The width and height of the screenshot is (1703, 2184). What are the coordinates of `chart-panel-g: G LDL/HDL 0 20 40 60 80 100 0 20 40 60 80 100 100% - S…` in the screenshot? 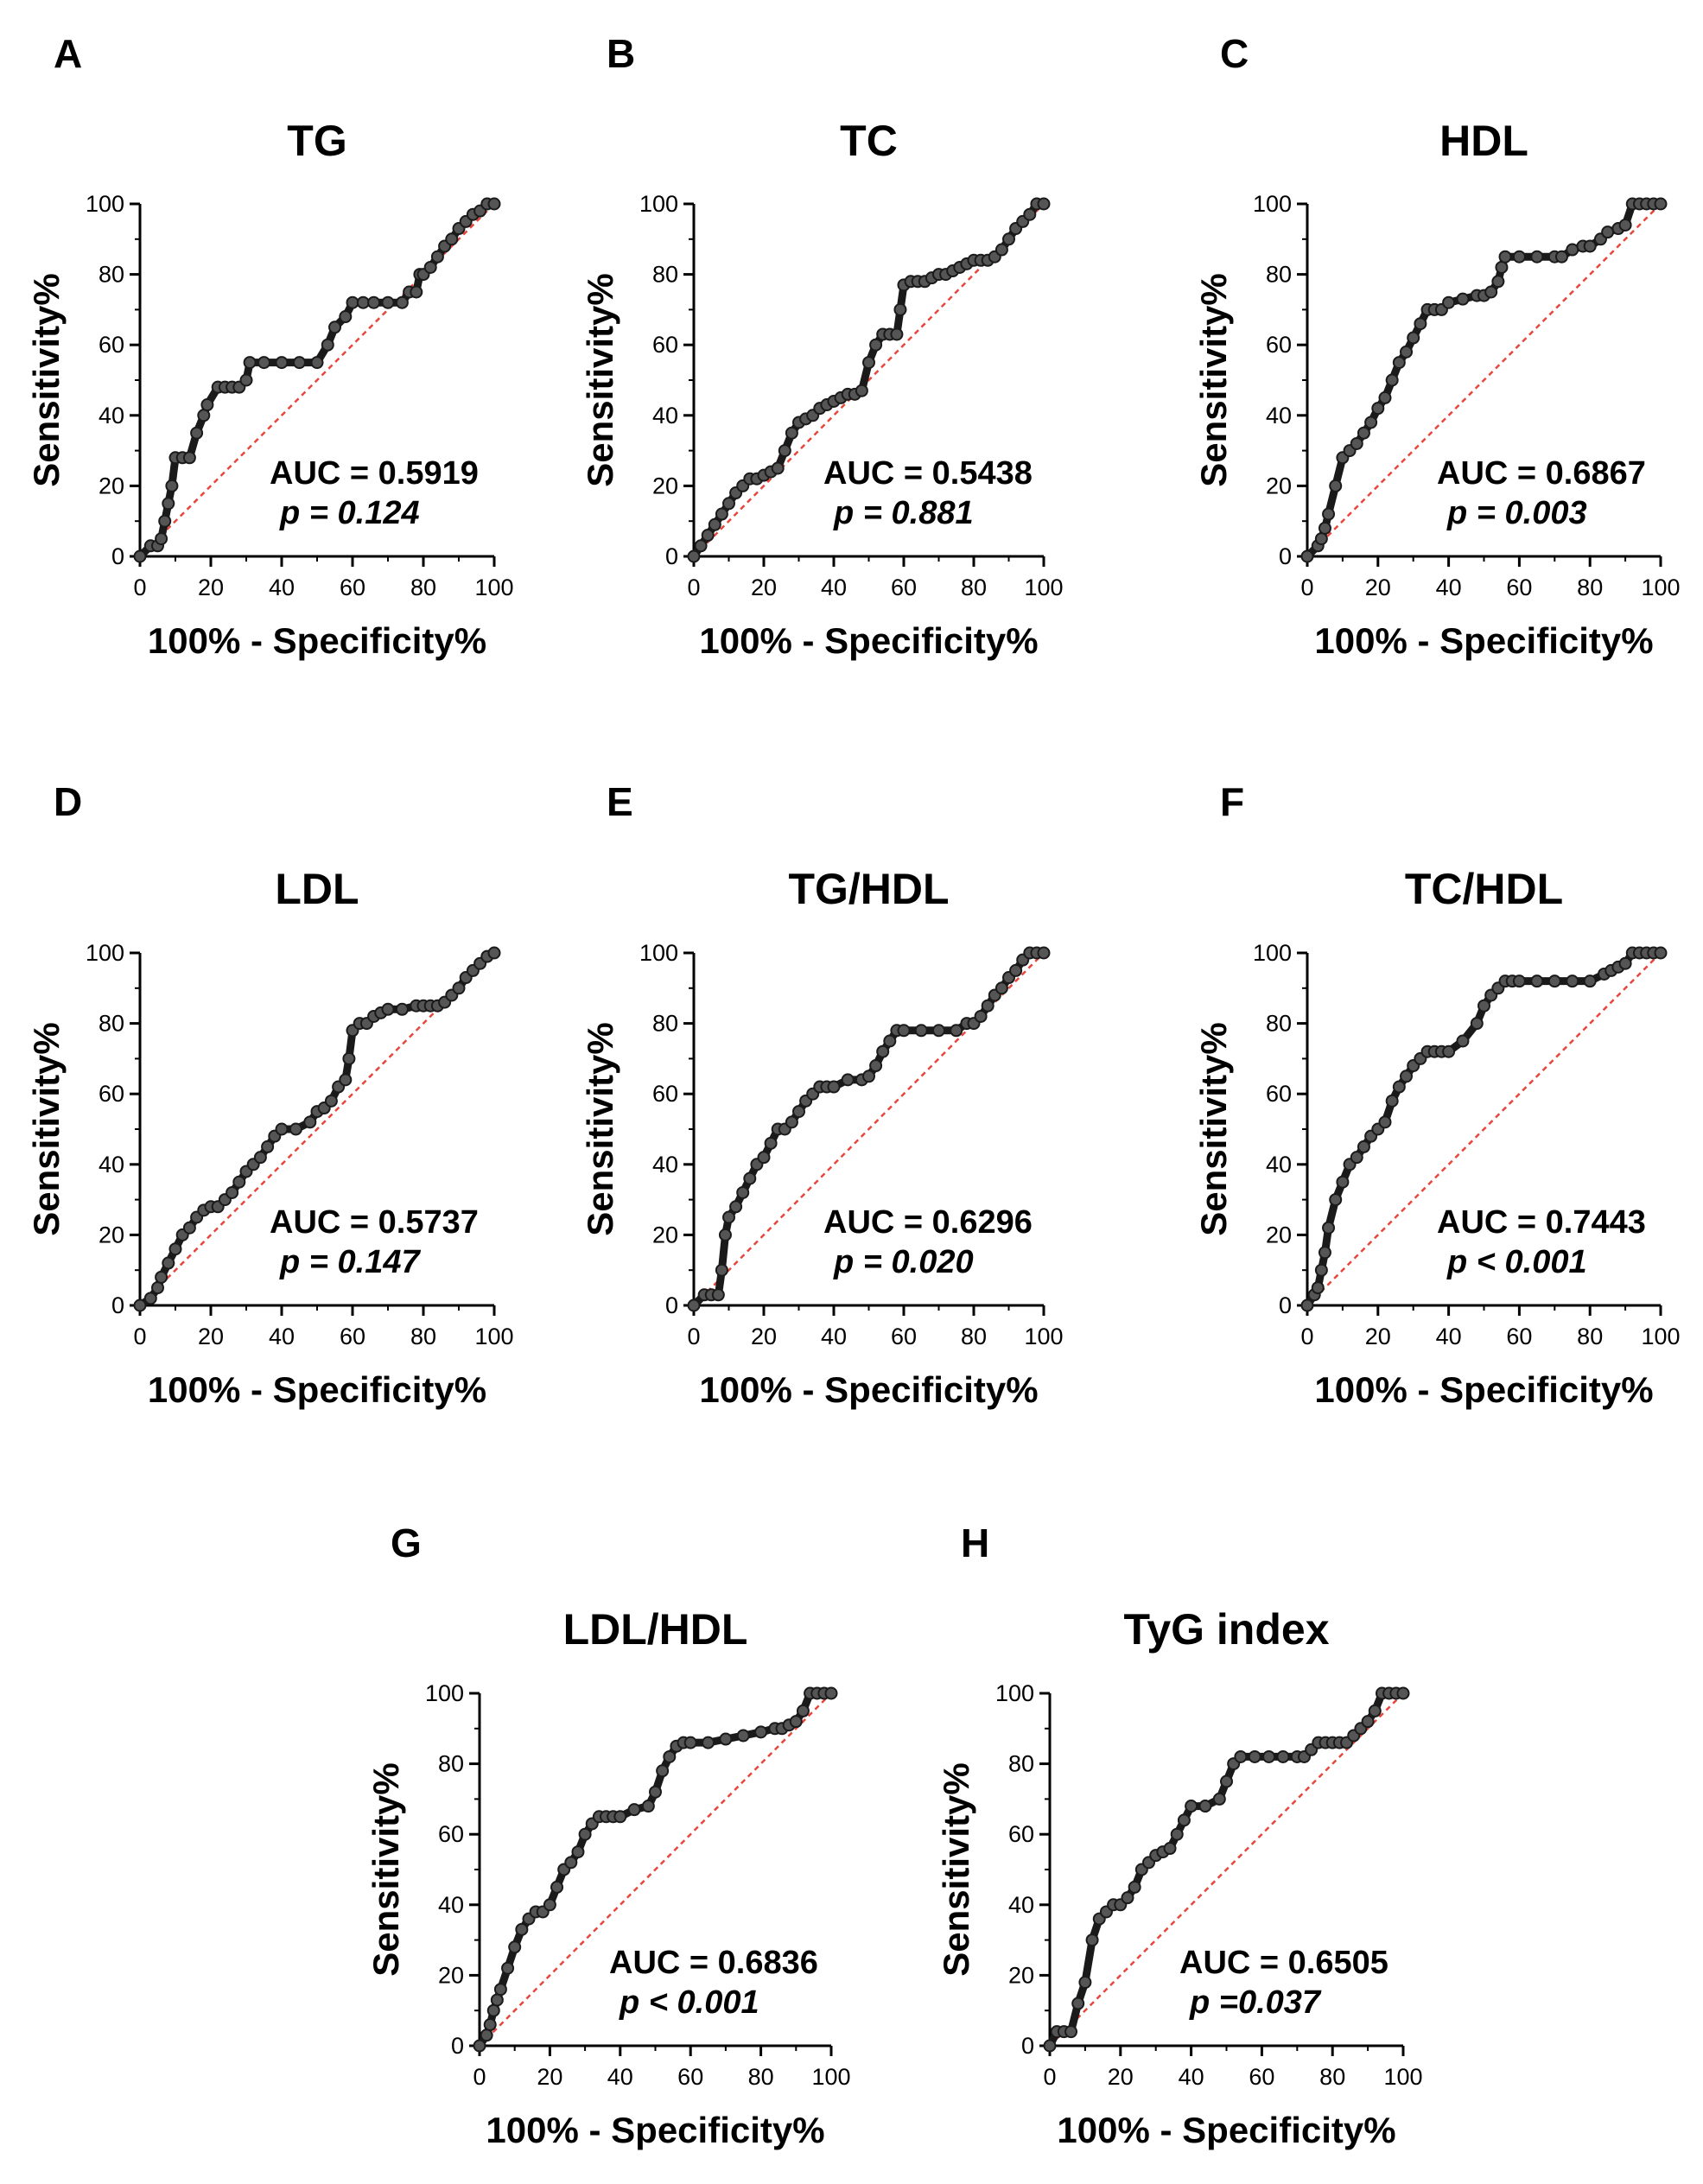 It's located at (608, 1836).